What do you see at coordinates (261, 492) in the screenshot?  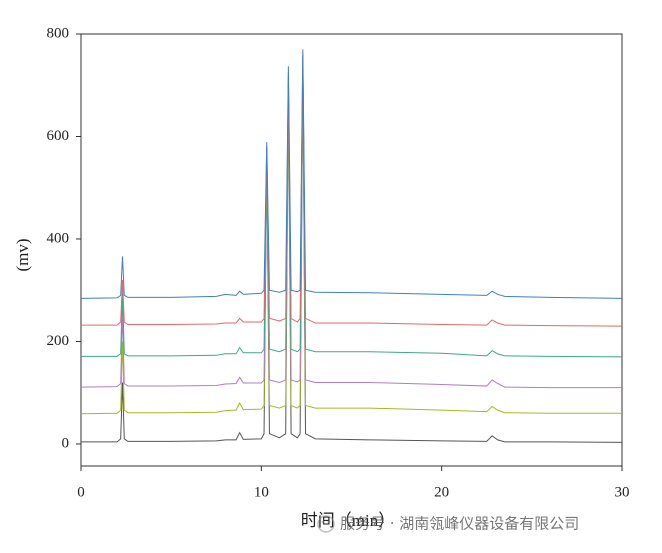 I see `x-tick-label: 10` at bounding box center [261, 492].